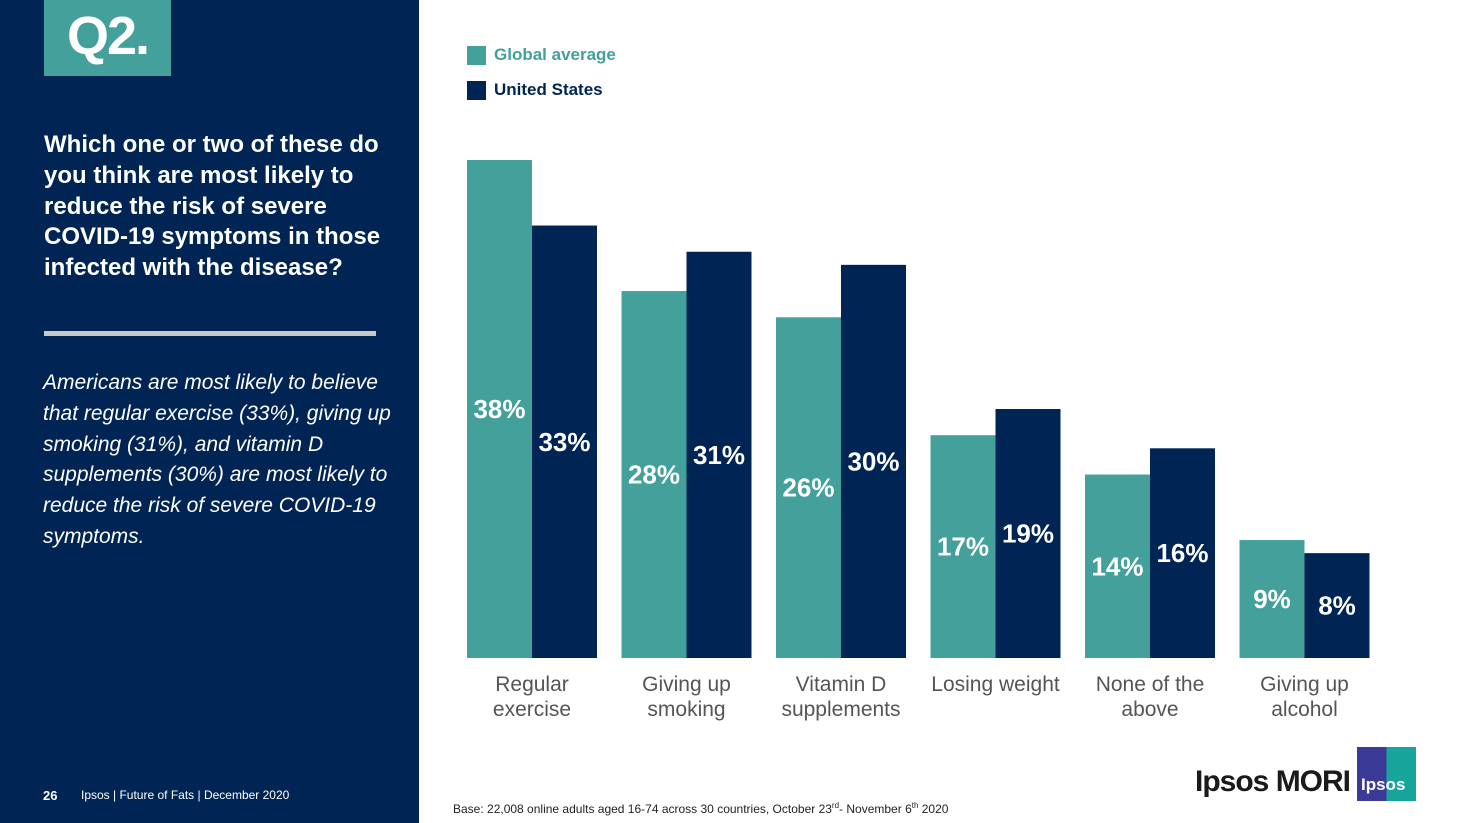 The width and height of the screenshot is (1461, 823). What do you see at coordinates (107, 38) in the screenshot?
I see `question-number: Q2.` at bounding box center [107, 38].